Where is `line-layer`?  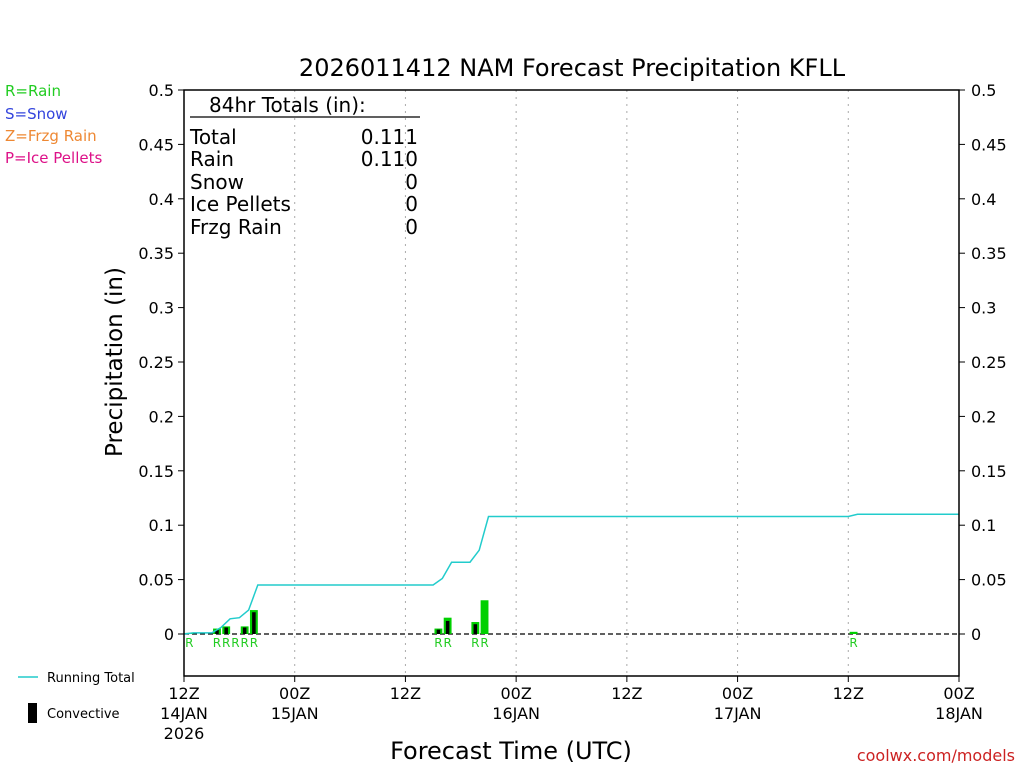
line-layer is located at coordinates (571, 574).